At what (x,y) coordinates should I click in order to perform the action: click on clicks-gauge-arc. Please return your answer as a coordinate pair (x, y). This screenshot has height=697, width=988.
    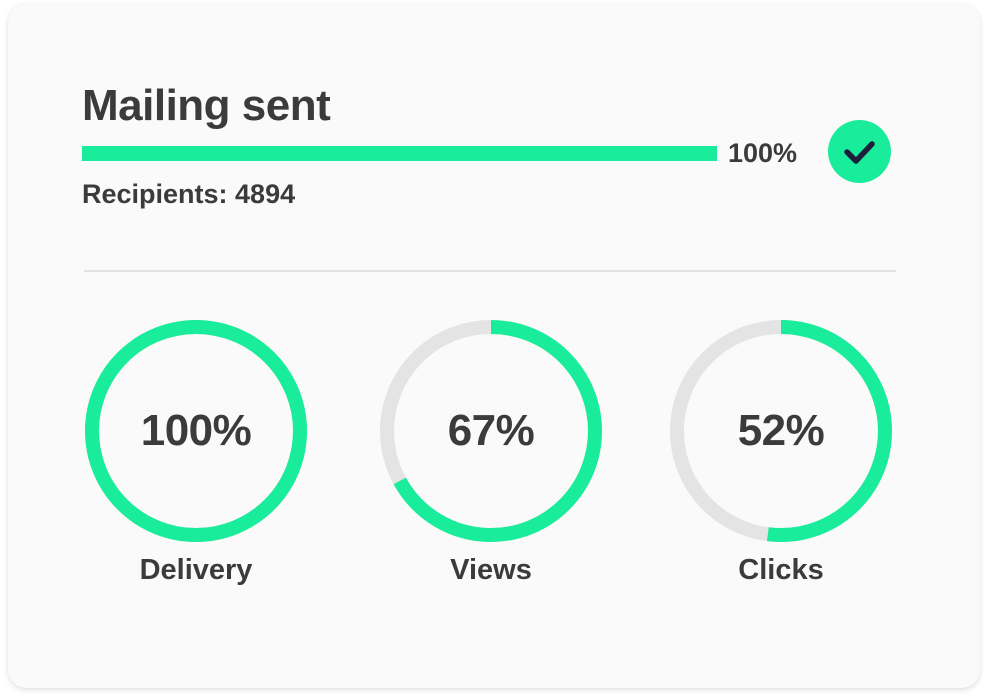
    Looking at the image, I should click on (781, 431).